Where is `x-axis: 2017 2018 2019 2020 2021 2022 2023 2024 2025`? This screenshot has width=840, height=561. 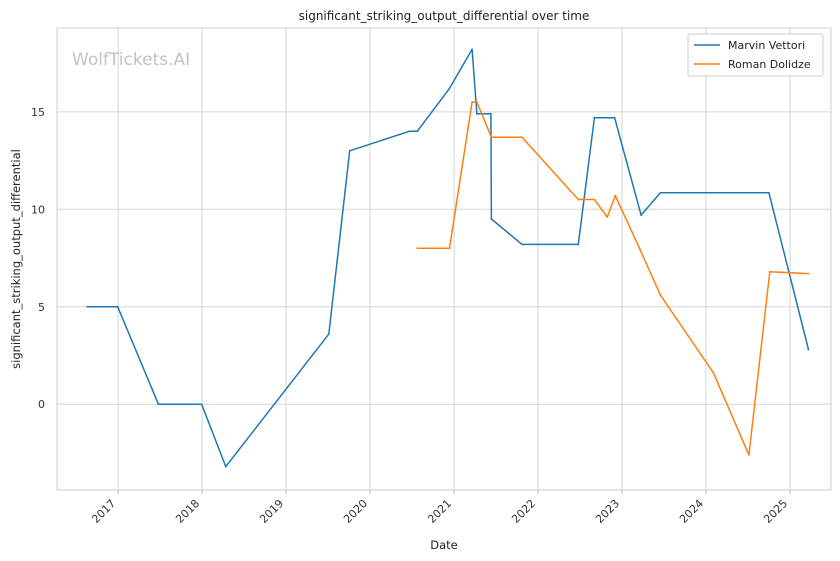 x-axis: 2017 2018 2019 2020 2021 2022 2023 2024 2025 is located at coordinates (440, 508).